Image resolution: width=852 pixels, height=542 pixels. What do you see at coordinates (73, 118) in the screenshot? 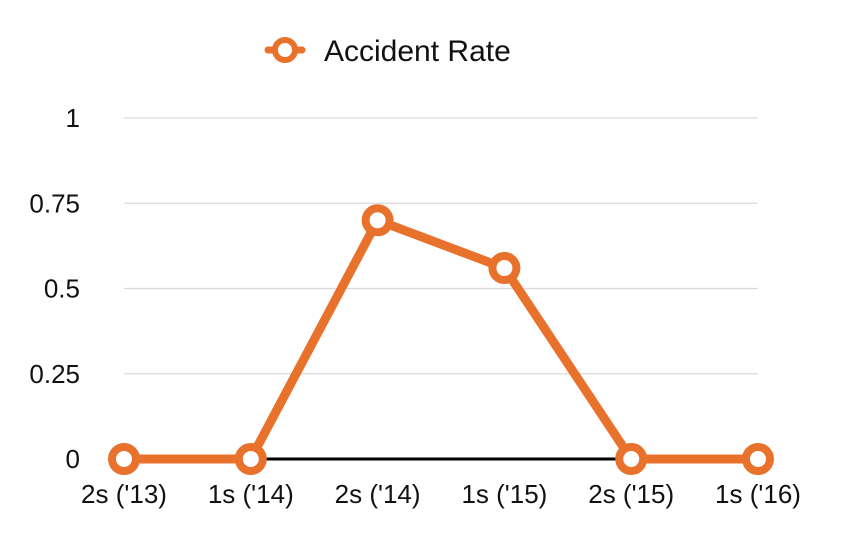
I see `y-tick-label: 1` at bounding box center [73, 118].